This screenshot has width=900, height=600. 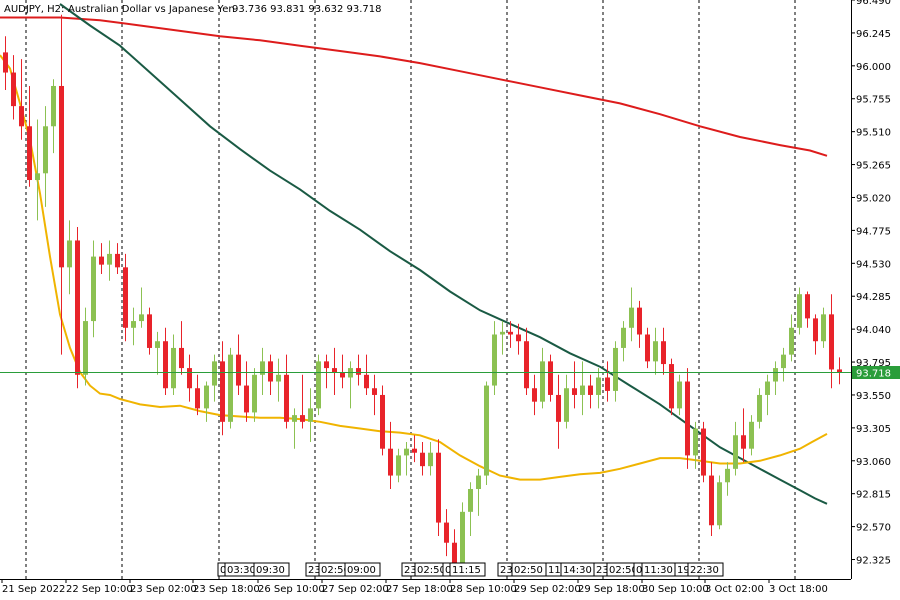 I want to click on session-marker: 09:00, so click(x=362, y=569).